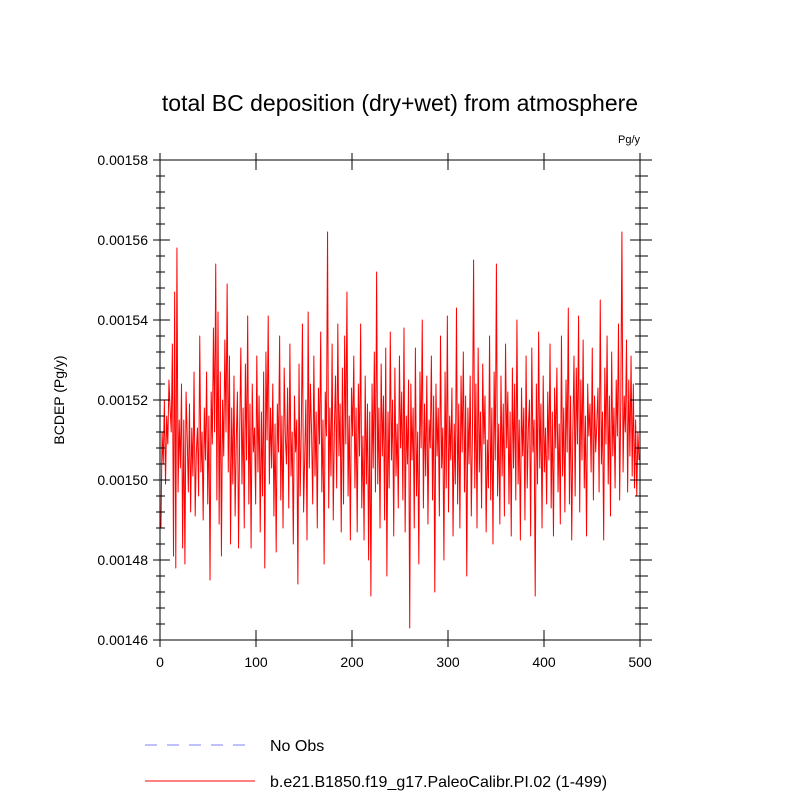 This screenshot has height=800, width=800. I want to click on units-label: Pg/y, so click(629, 140).